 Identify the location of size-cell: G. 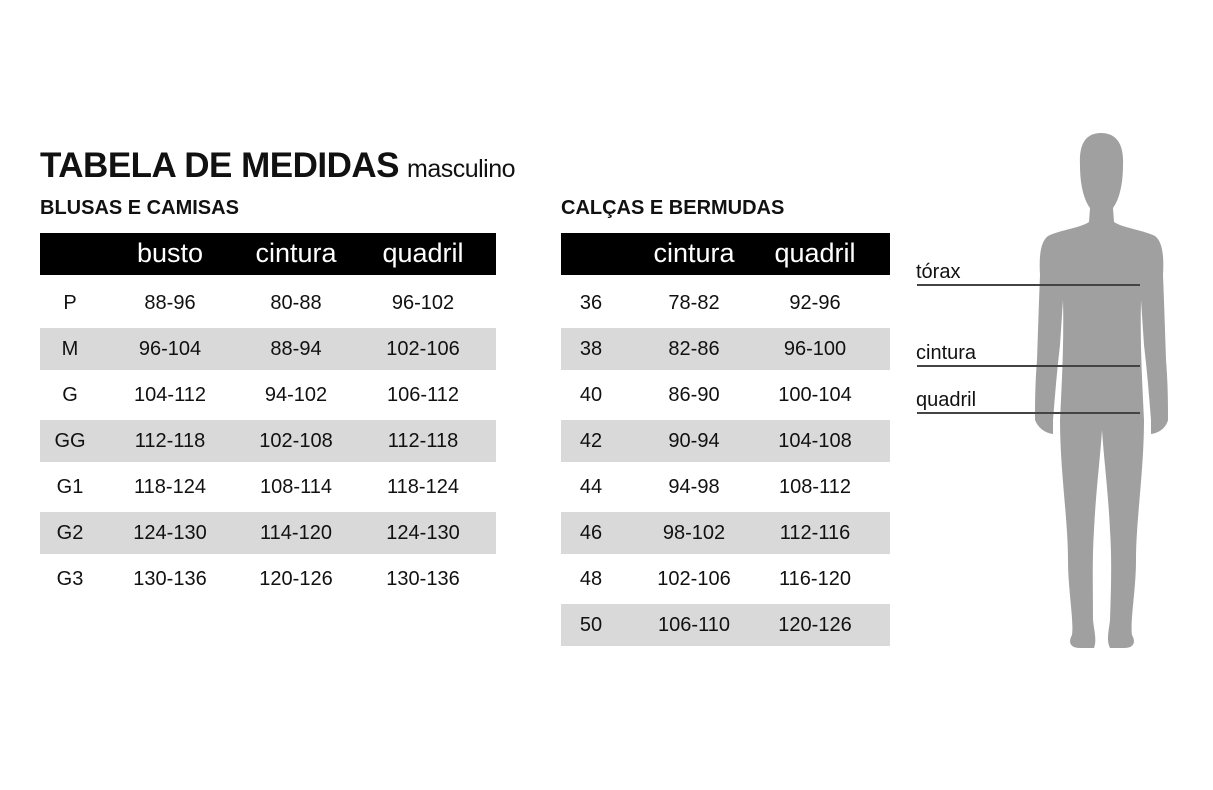
(70, 395).